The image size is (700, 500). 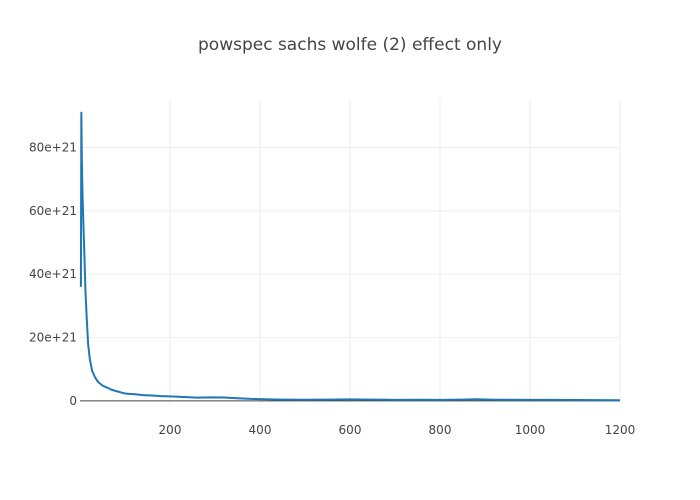 What do you see at coordinates (397, 430) in the screenshot?
I see `x-axis-ticks: 200 400 600 800 1000 1200` at bounding box center [397, 430].